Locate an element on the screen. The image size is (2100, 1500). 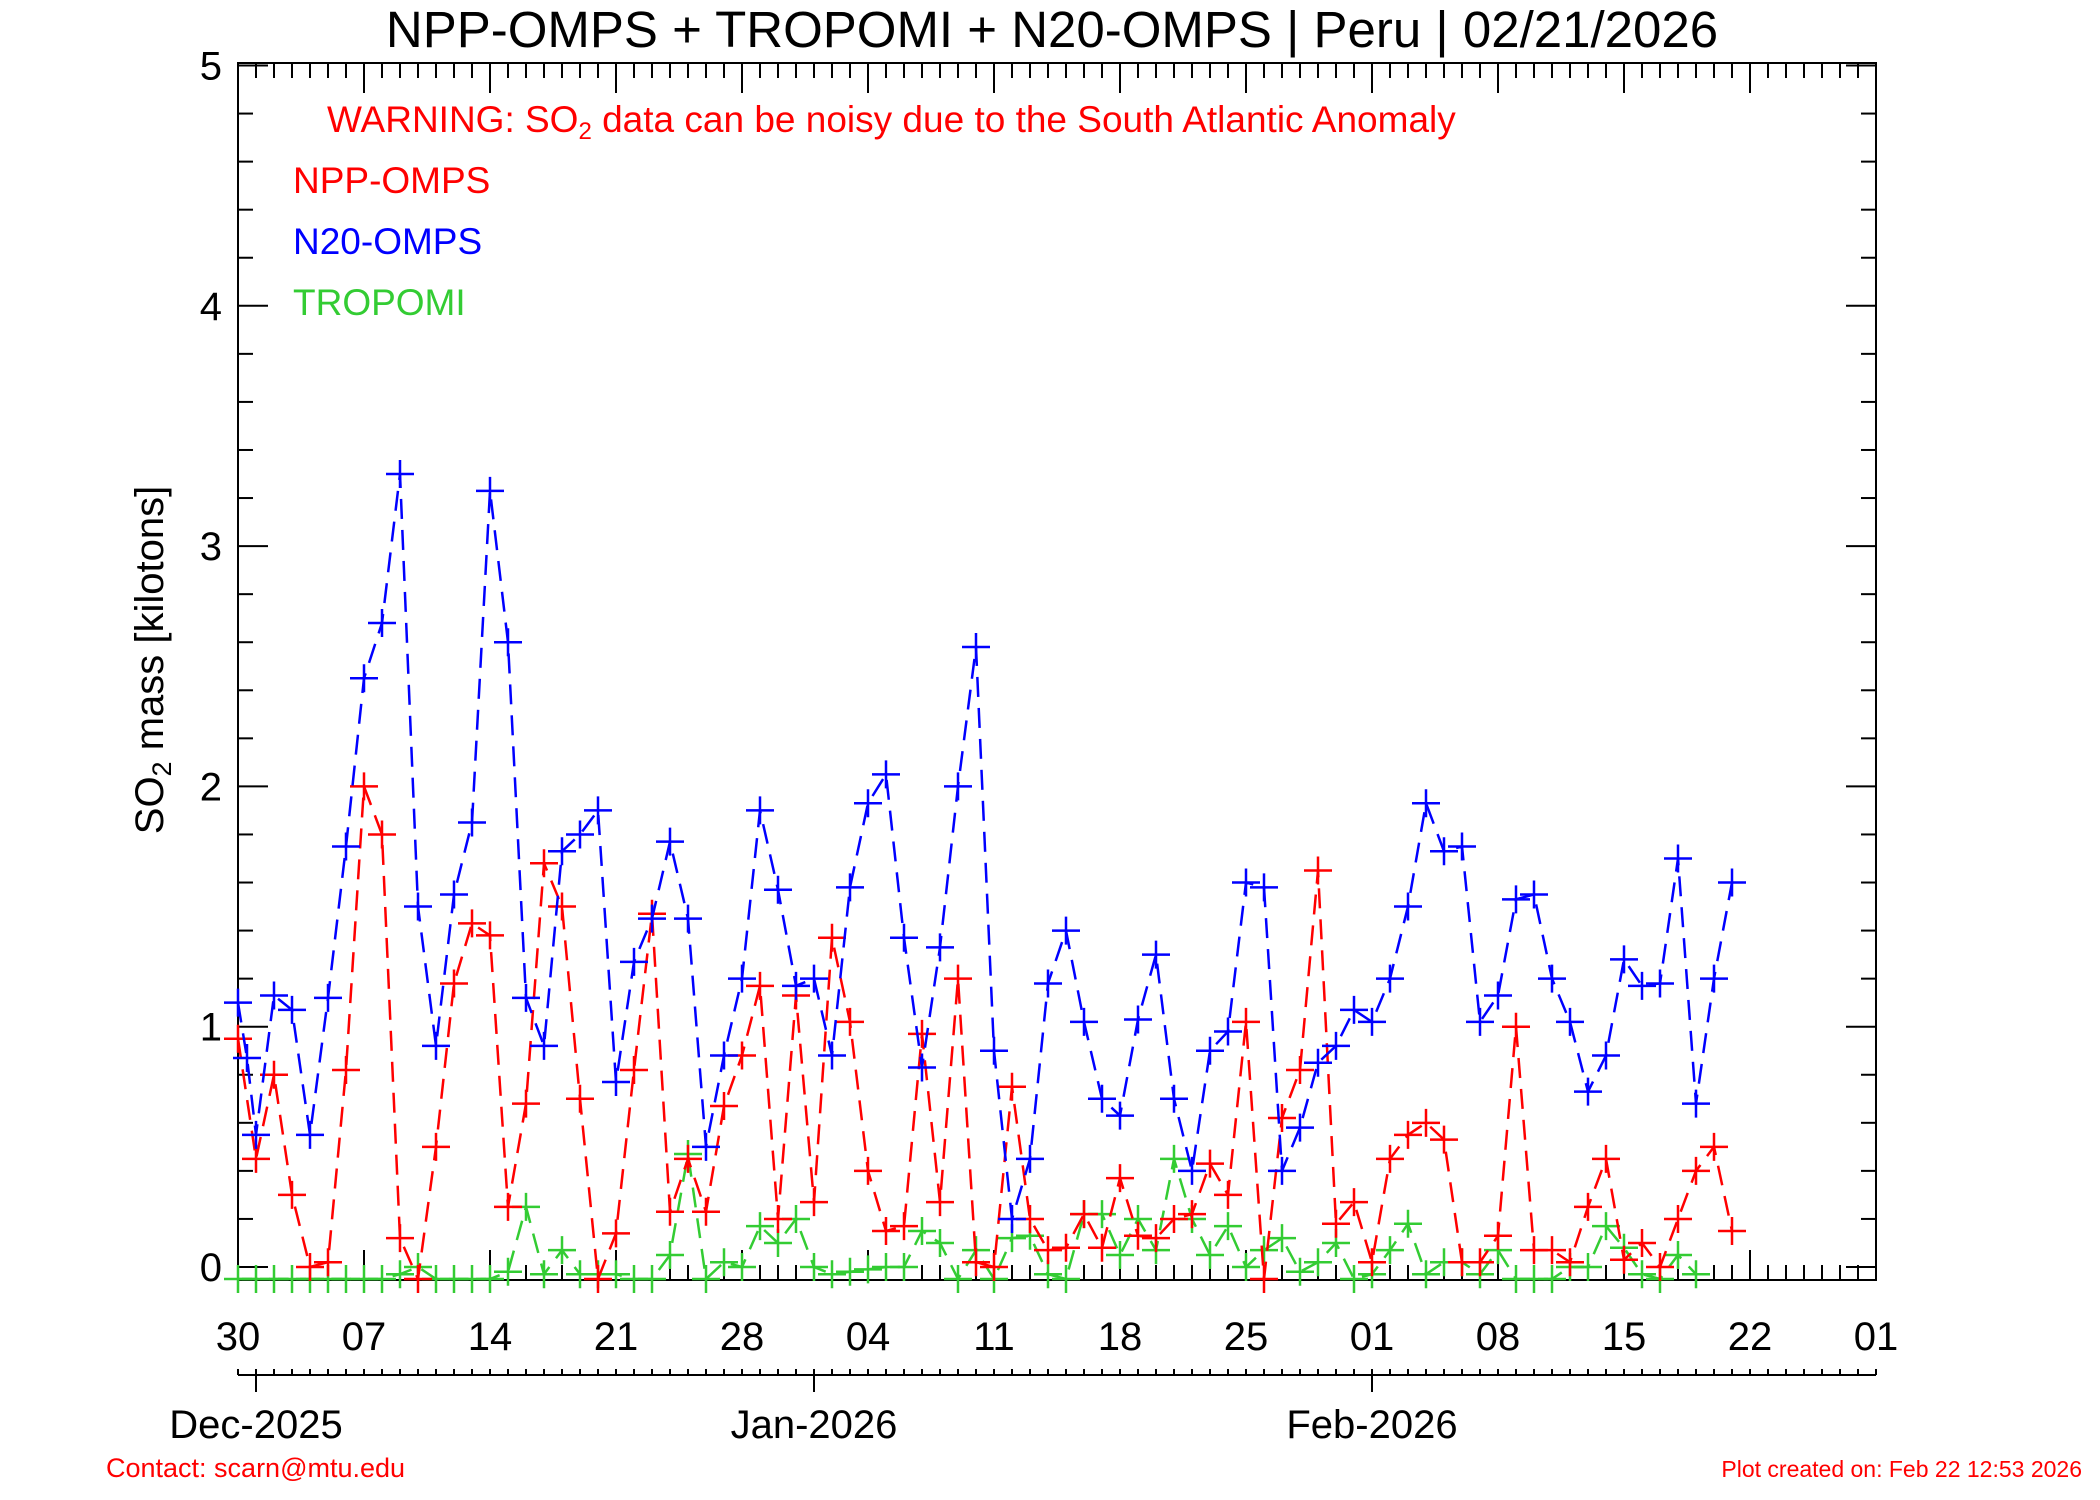
month-label: Dec-2025 is located at coordinates (255, 1425).